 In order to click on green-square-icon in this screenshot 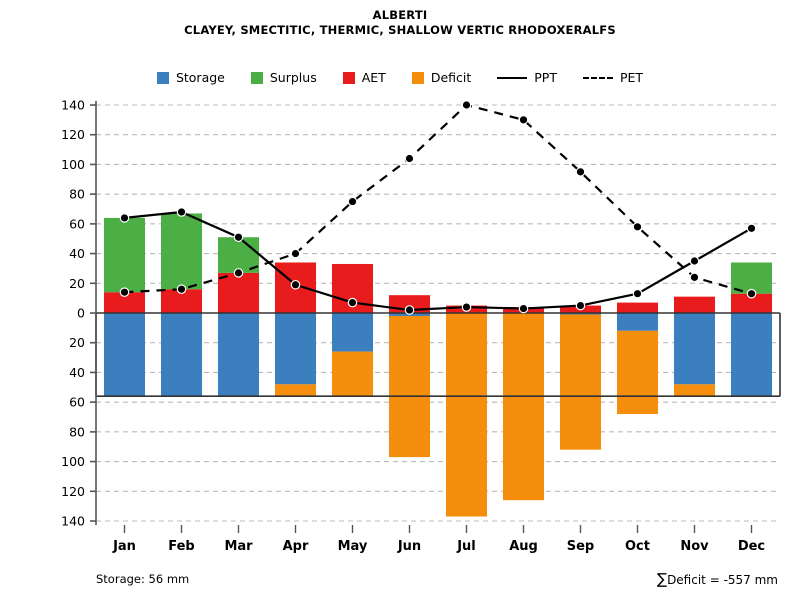, I will do `click(256, 77)`.